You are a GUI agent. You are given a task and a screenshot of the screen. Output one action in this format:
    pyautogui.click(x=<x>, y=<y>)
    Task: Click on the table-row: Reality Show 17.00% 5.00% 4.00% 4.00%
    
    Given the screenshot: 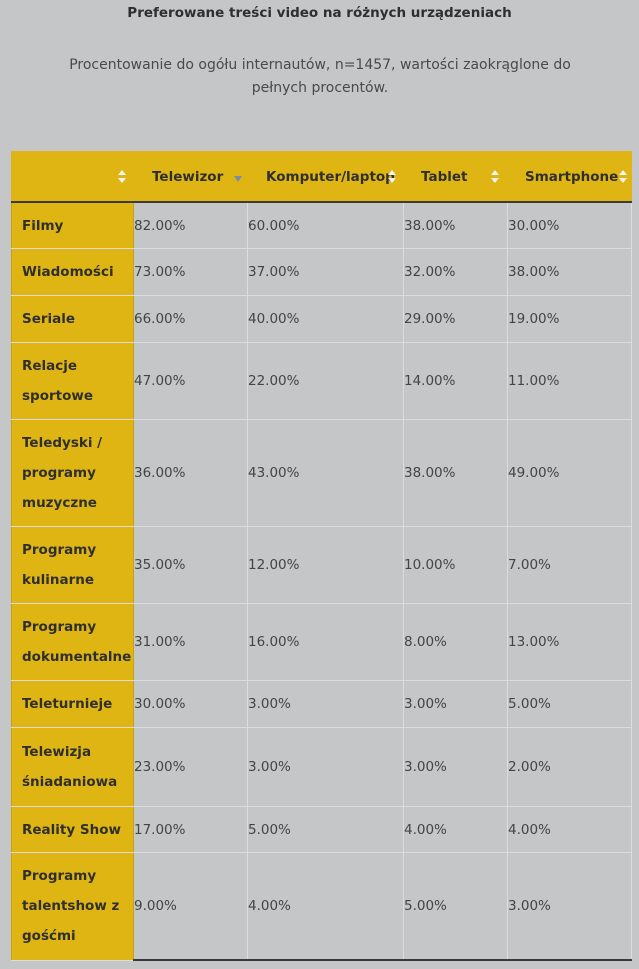 What is the action you would take?
    pyautogui.click(x=321, y=829)
    